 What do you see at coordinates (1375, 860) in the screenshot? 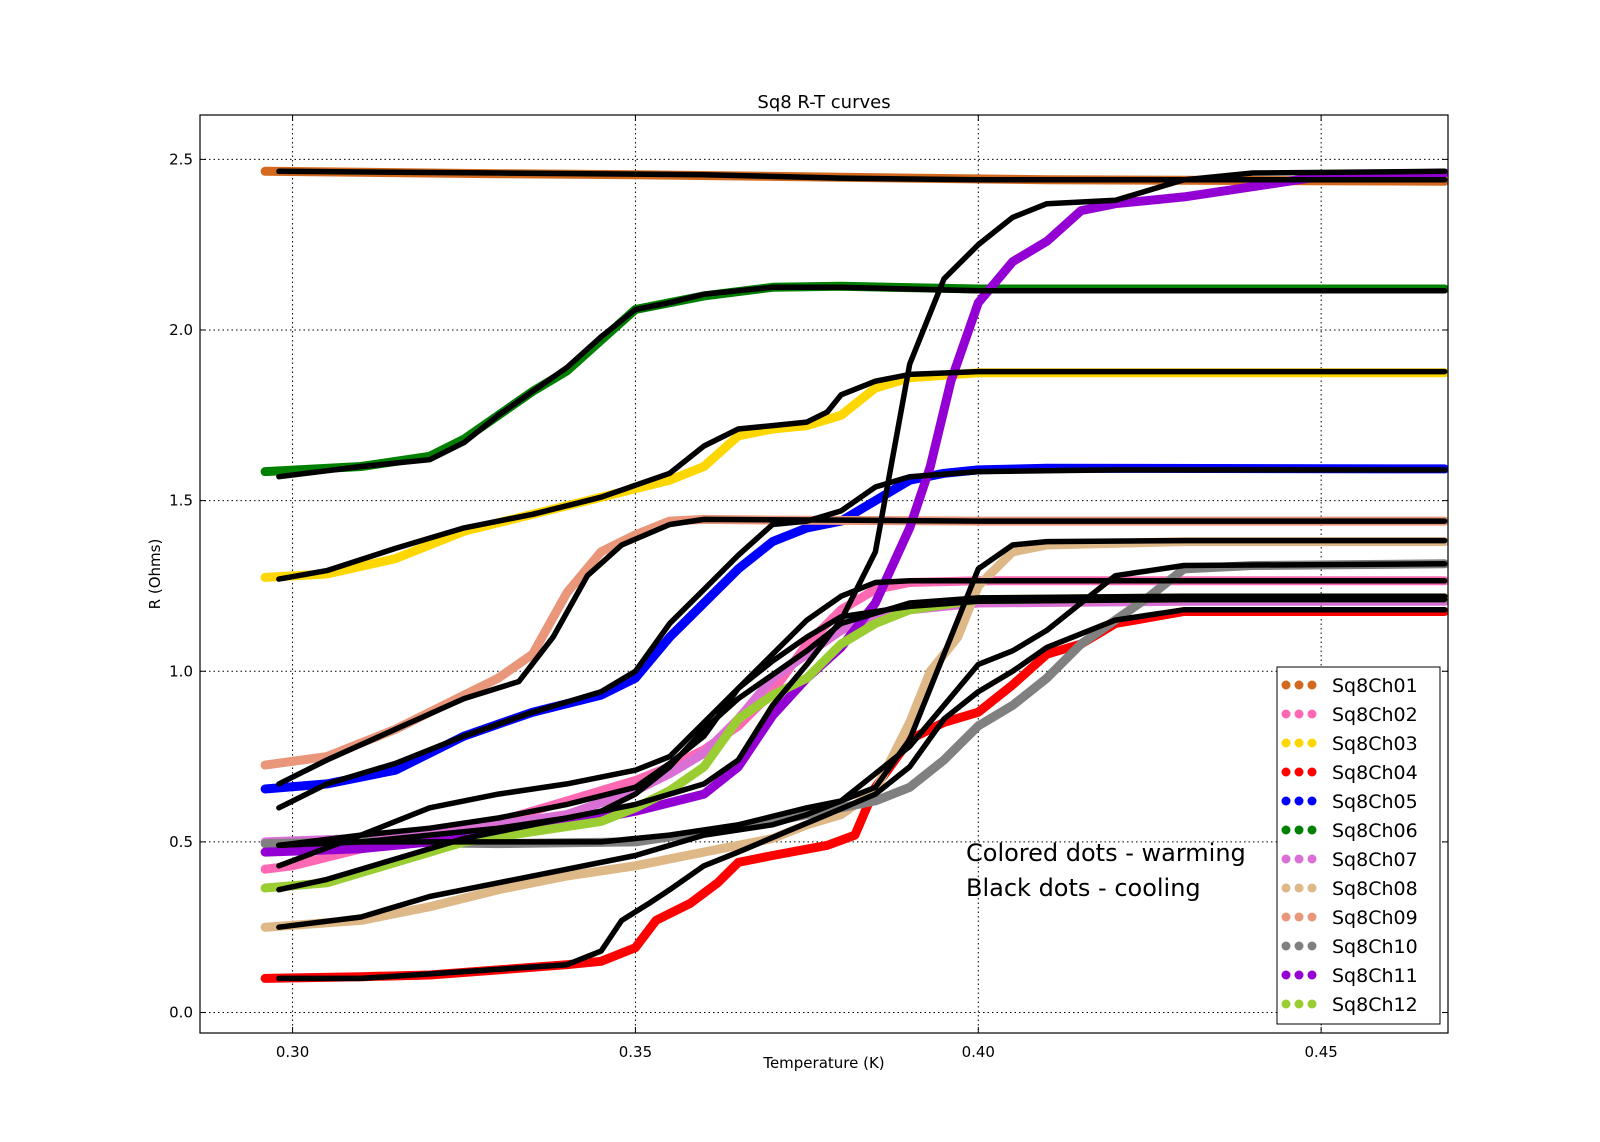
I see `legend-label-sq8ch07: Sq8Ch07` at bounding box center [1375, 860].